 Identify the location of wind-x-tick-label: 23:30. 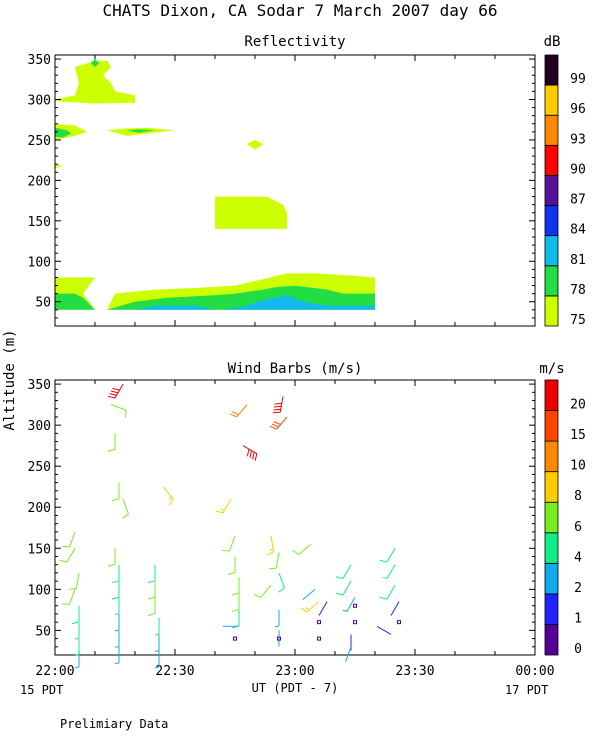
(414, 671).